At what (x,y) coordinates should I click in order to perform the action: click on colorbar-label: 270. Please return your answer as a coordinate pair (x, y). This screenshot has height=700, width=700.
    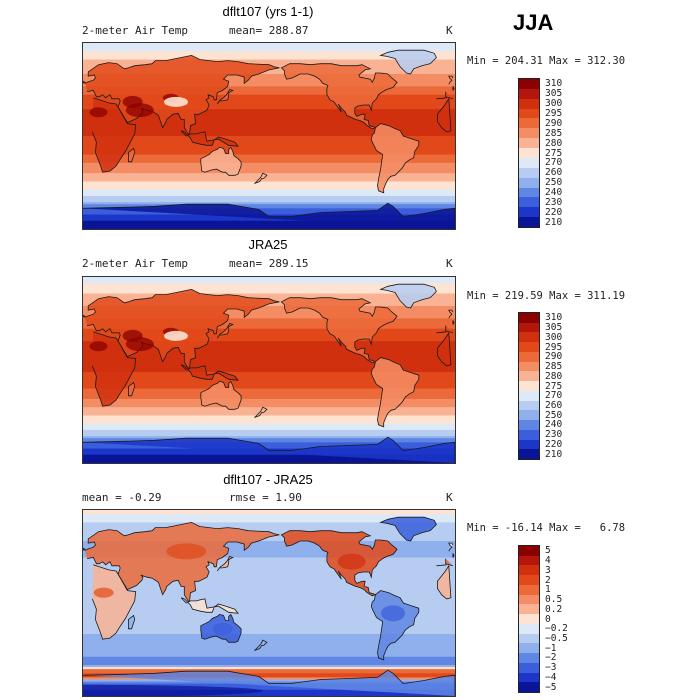
    Looking at the image, I should click on (554, 396).